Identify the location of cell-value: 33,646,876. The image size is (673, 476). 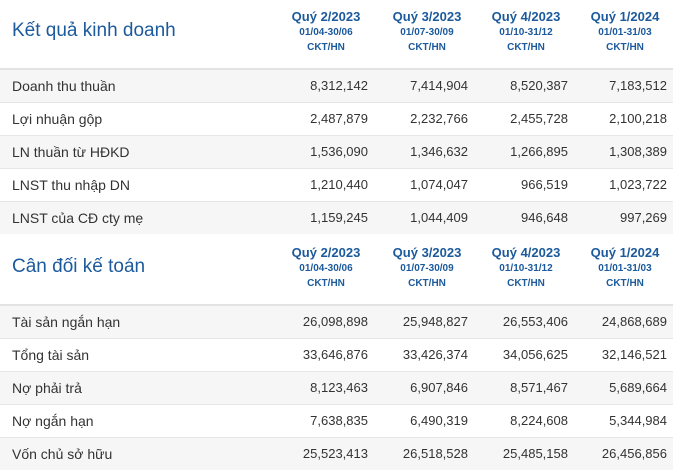
(335, 354).